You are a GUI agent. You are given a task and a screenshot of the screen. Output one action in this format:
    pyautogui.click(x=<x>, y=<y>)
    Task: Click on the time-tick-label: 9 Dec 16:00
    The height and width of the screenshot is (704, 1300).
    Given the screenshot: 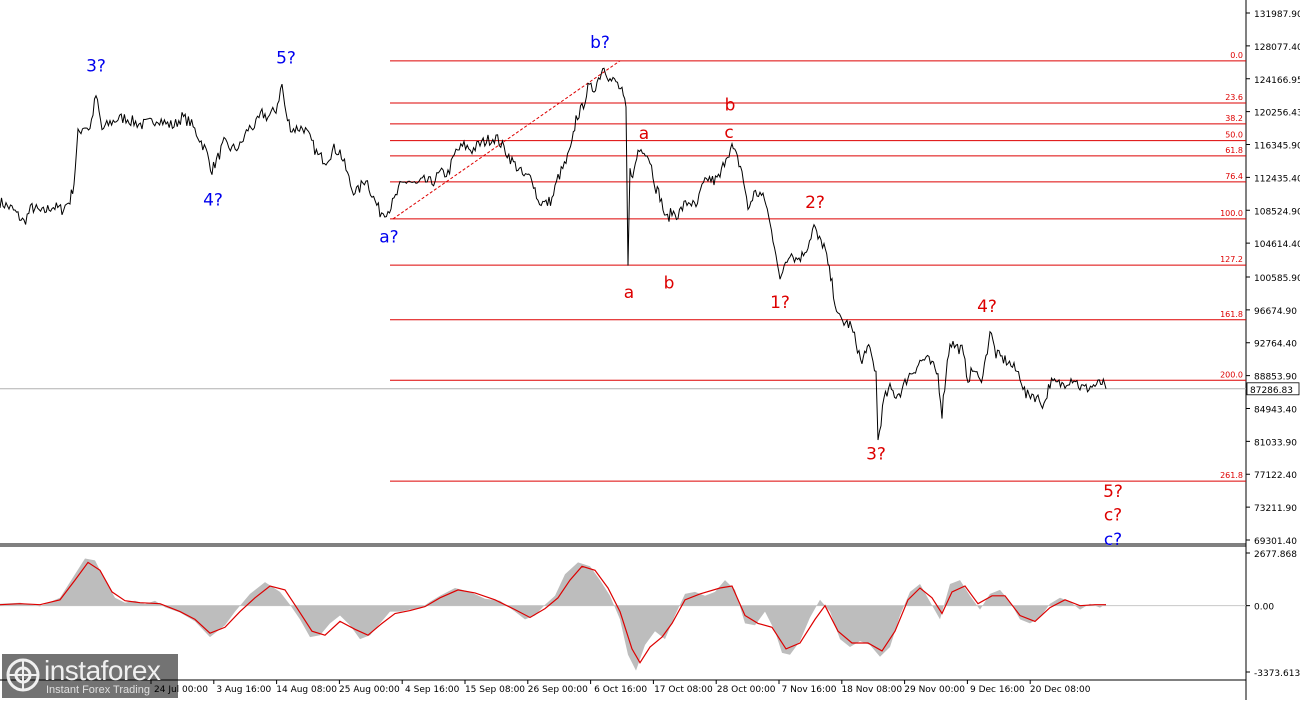 What is the action you would take?
    pyautogui.click(x=997, y=690)
    